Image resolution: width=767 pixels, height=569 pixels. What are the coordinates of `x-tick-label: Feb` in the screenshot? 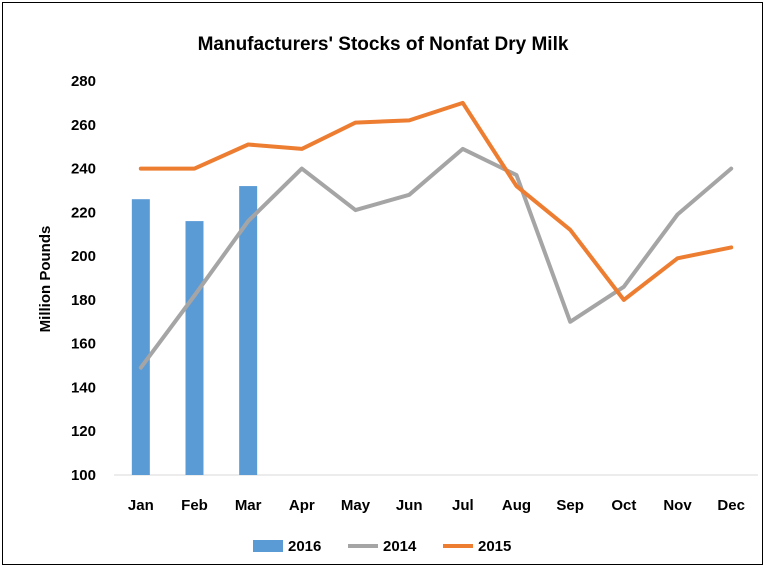 It's located at (194, 505).